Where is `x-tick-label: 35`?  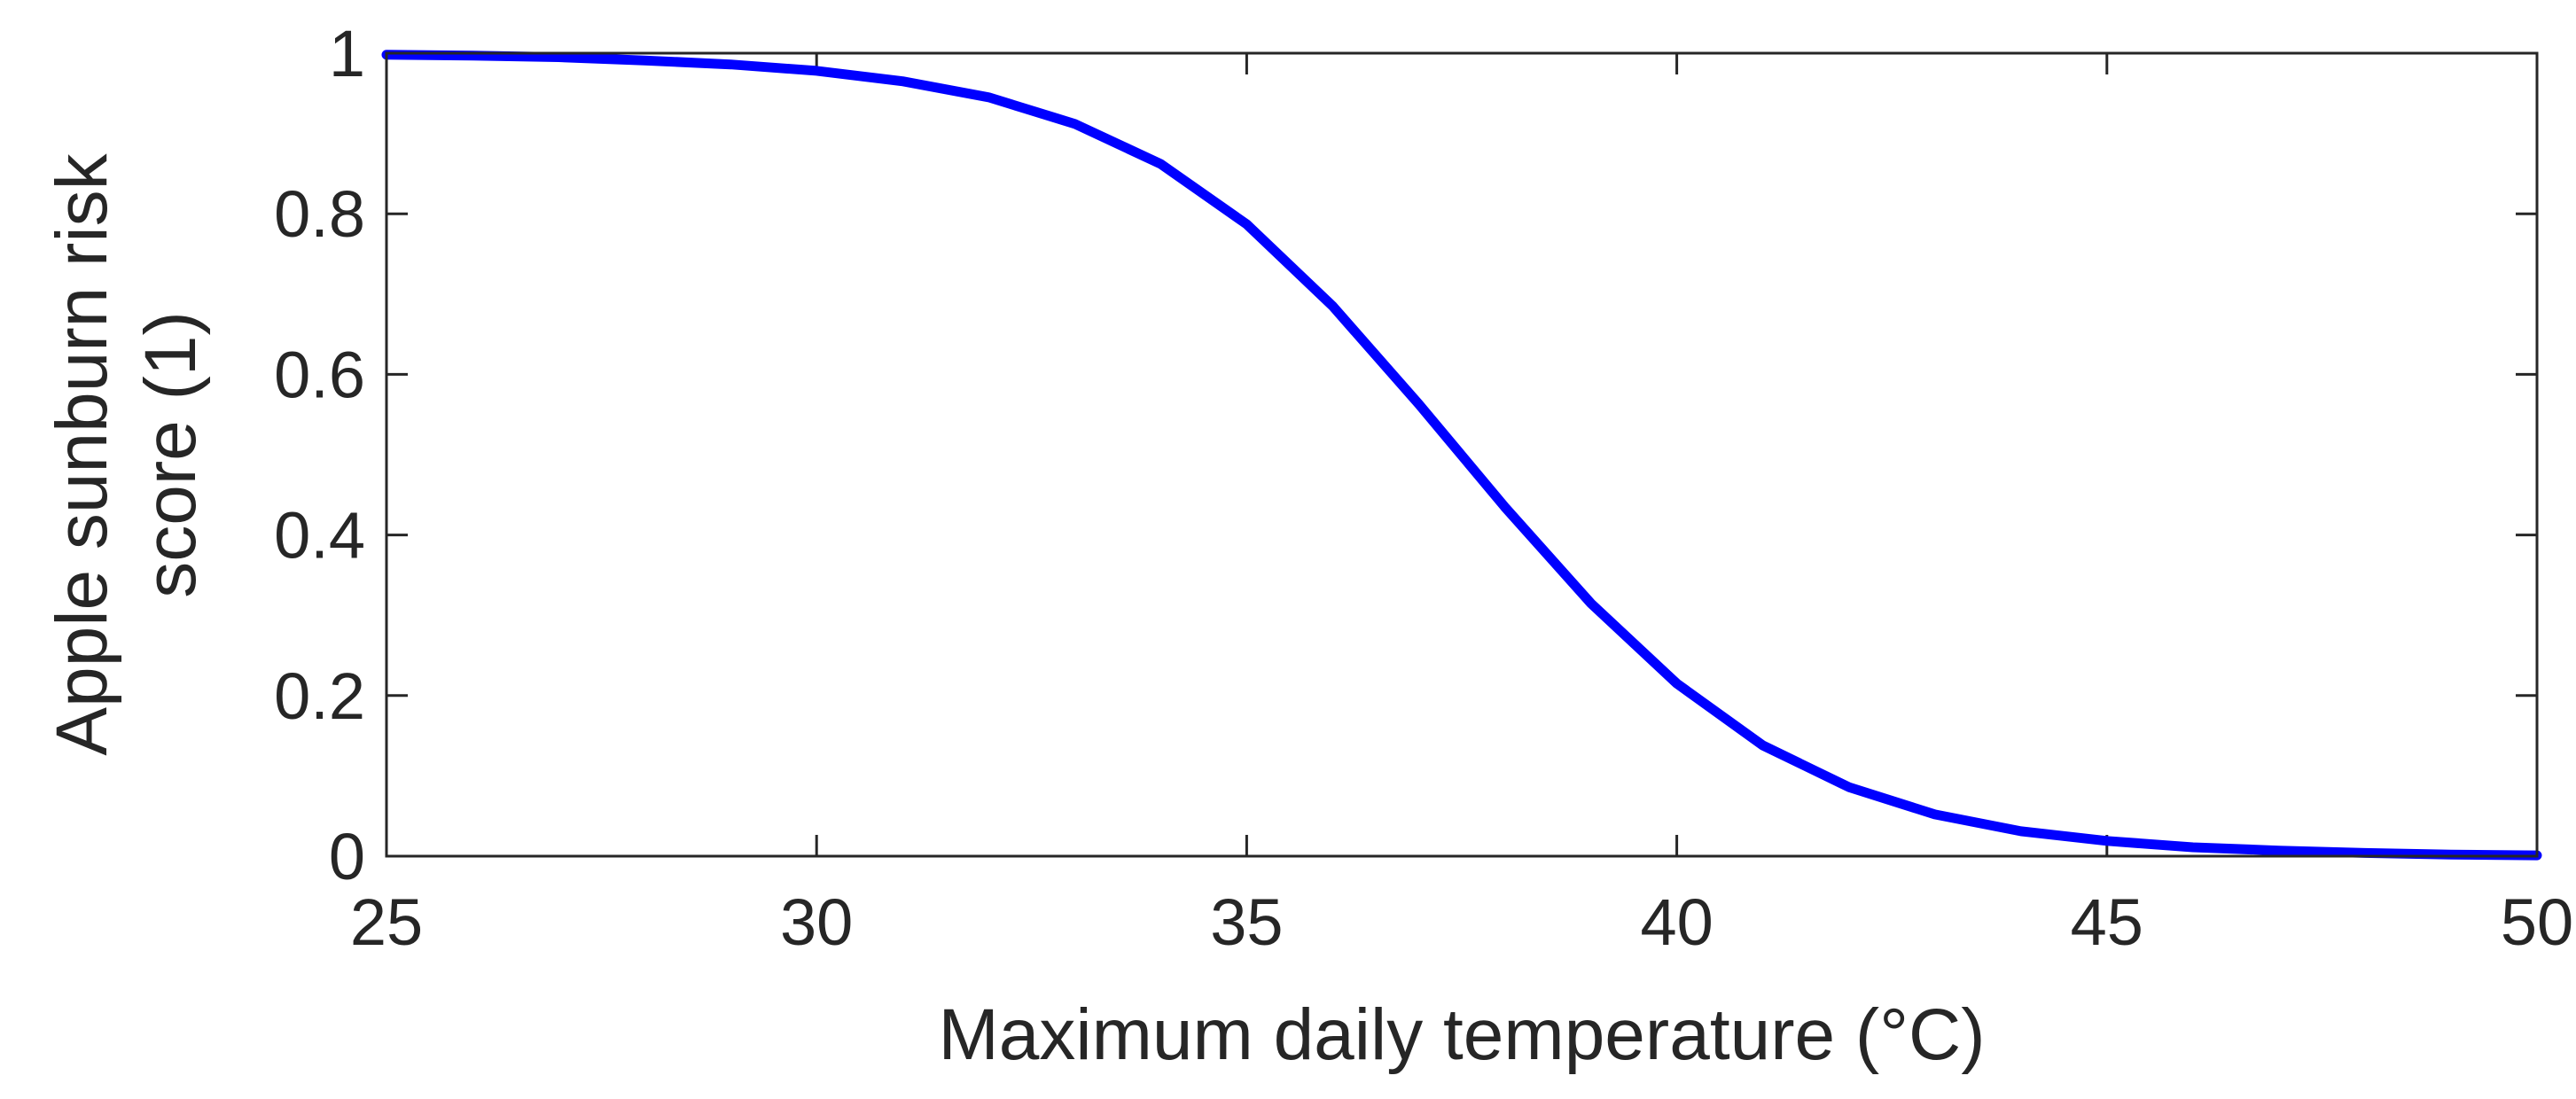 x-tick-label: 35 is located at coordinates (1246, 922).